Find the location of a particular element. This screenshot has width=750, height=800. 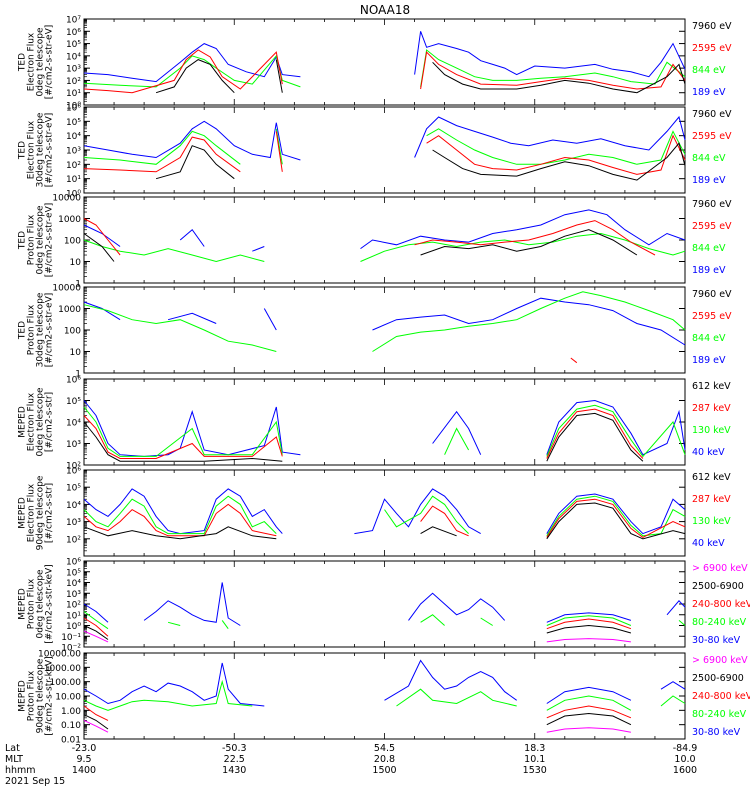

y-axis-title-line: [#/cm2-s-str-eV] is located at coordinates (50, 150).